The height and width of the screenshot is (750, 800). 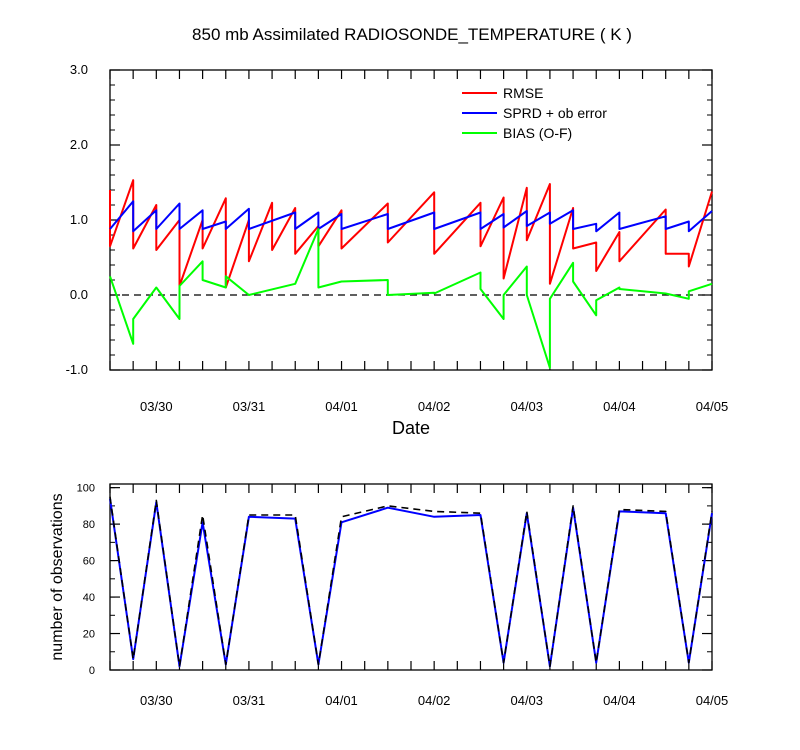 What do you see at coordinates (411, 428) in the screenshot?
I see `x-axis-label: Date` at bounding box center [411, 428].